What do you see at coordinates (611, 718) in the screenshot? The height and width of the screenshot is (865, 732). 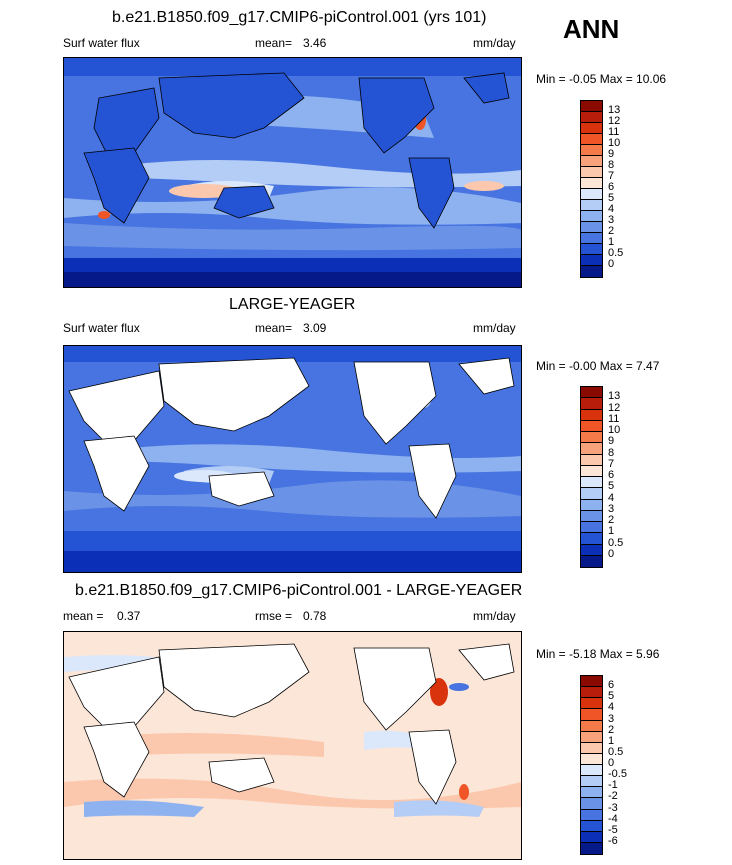 I see `colorbar-tick-label: 3` at bounding box center [611, 718].